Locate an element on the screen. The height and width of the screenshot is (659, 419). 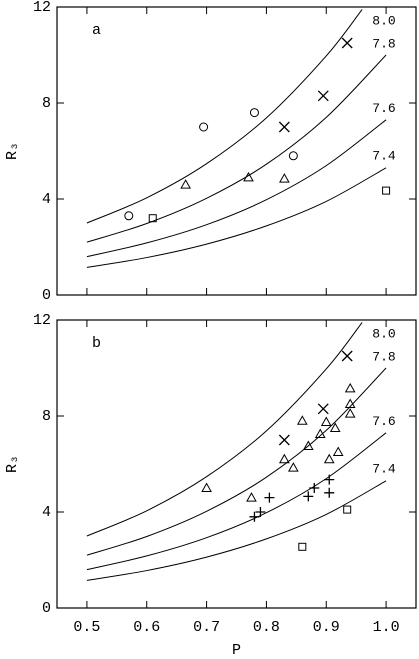
x-tick-label: 0.5 is located at coordinates (86, 627).